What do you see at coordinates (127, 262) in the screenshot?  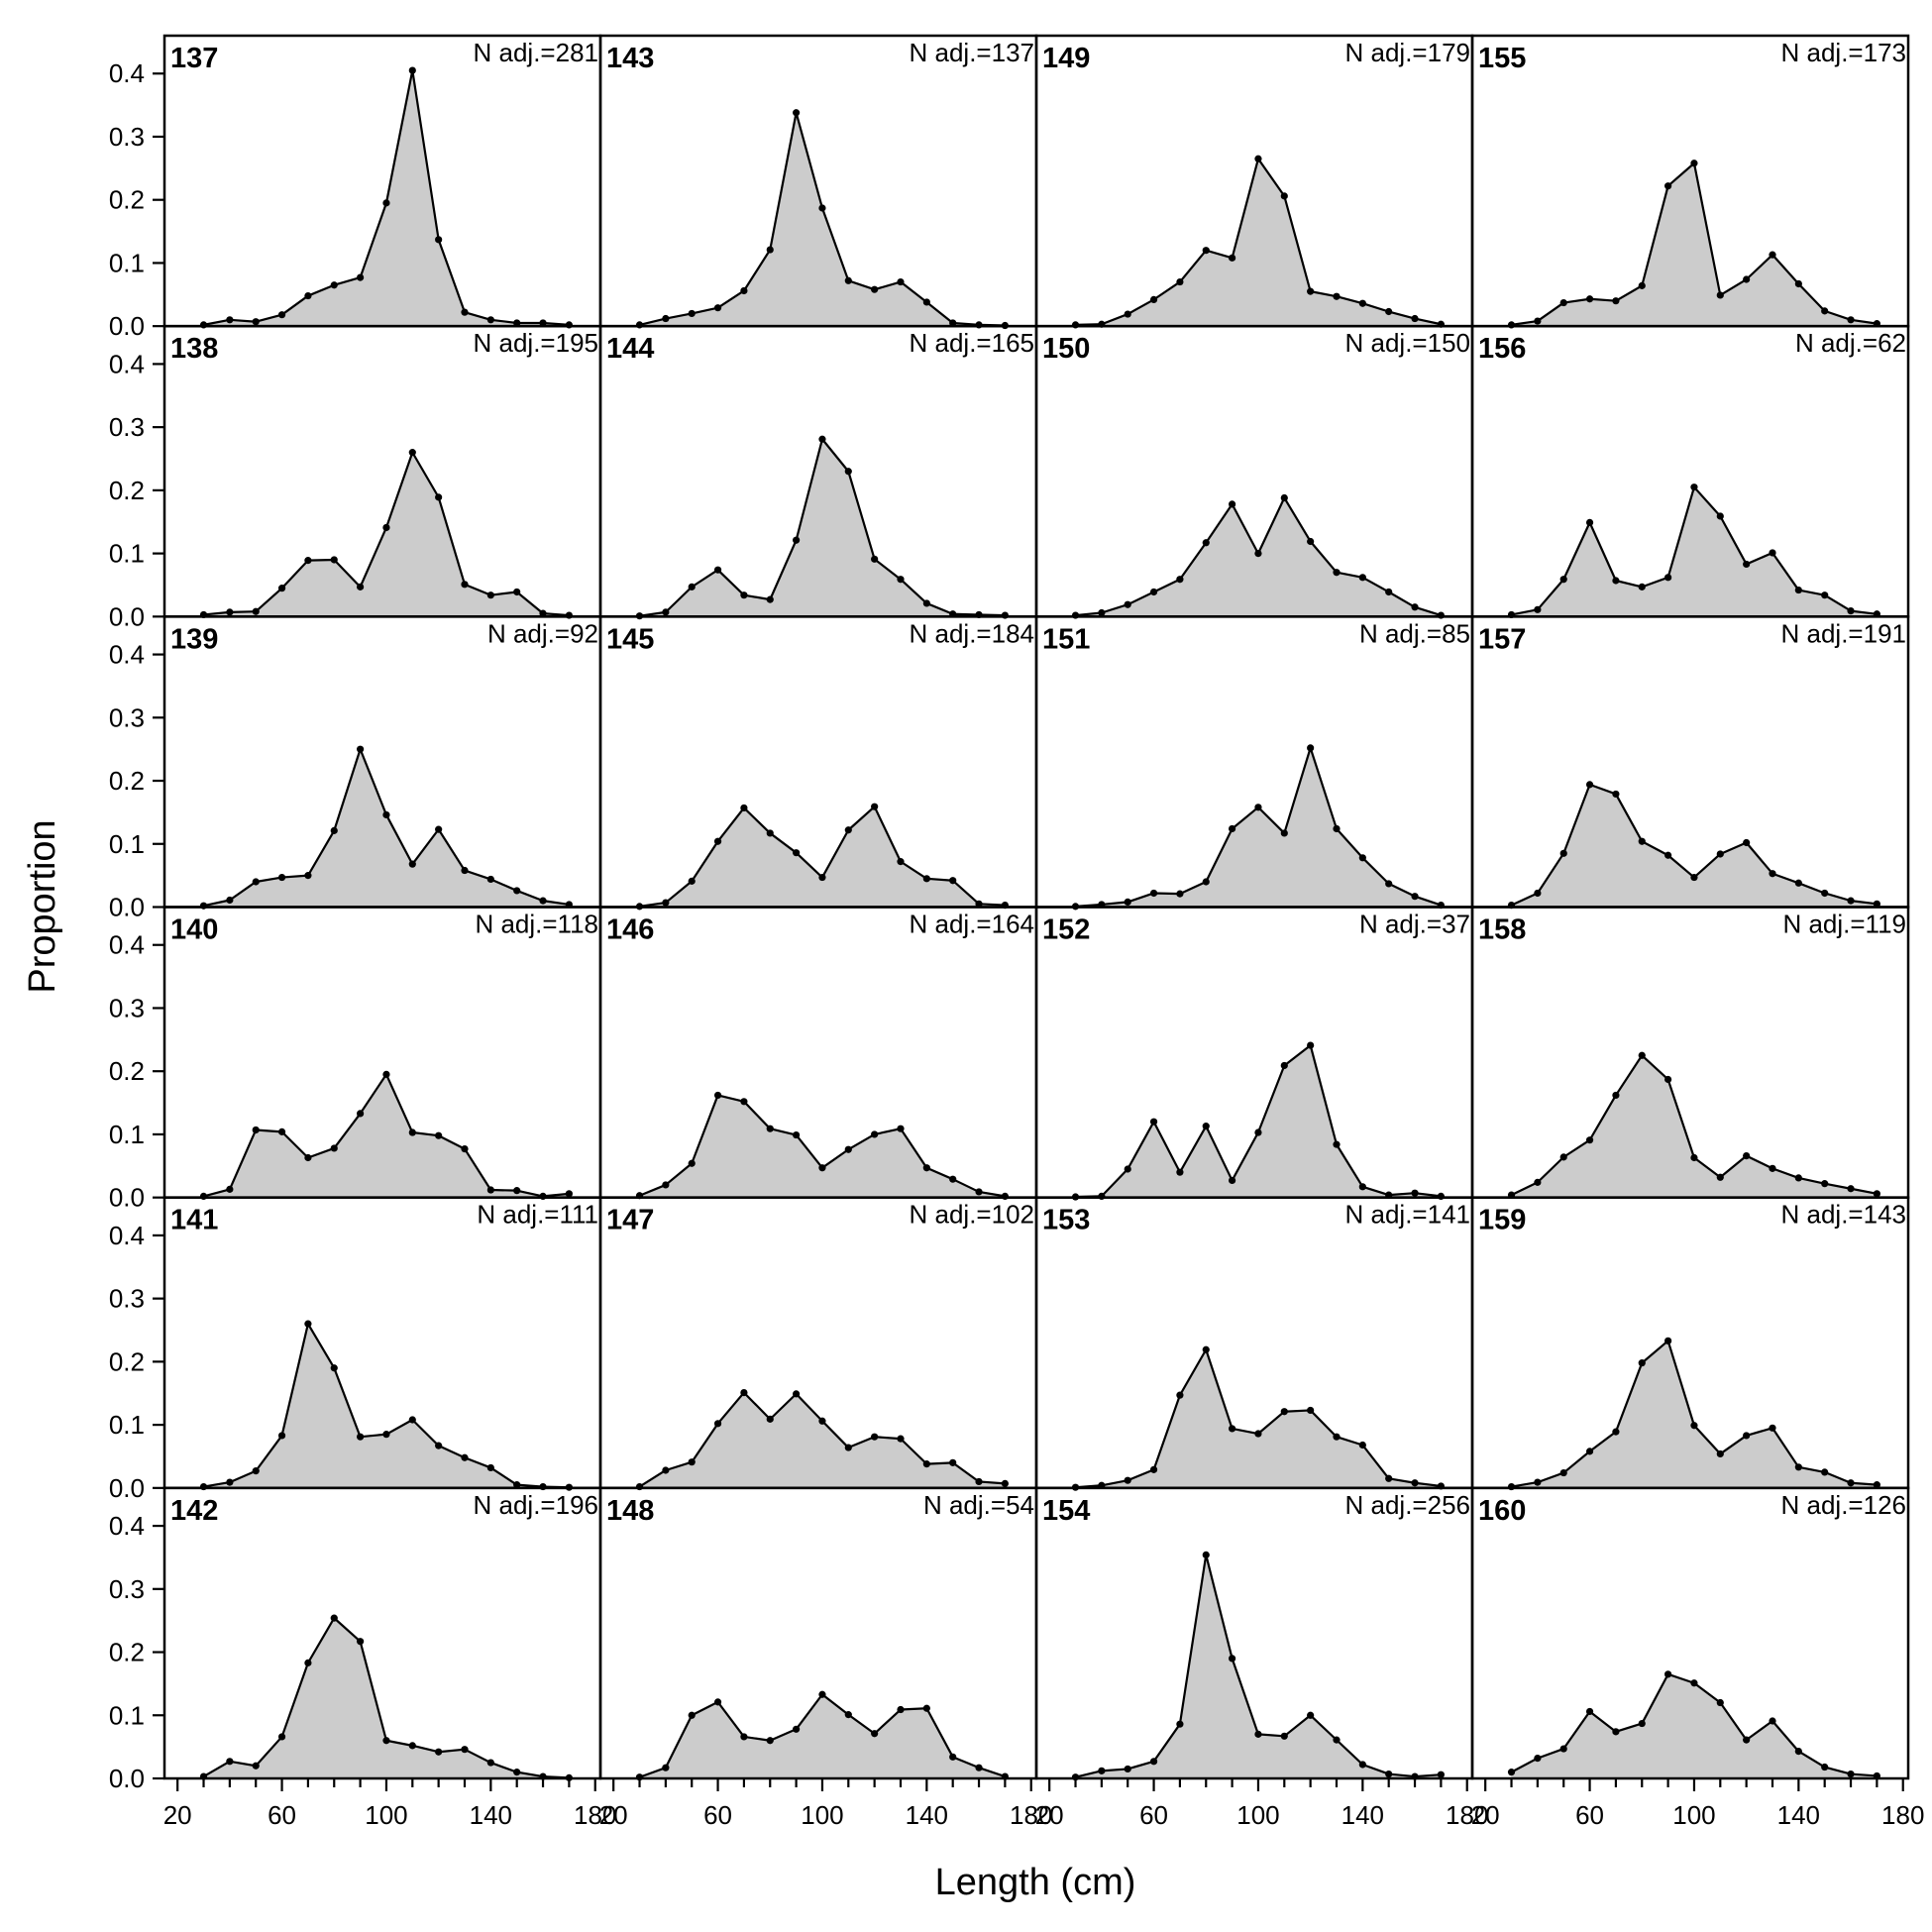 I see `y-tick-label-137-1: 0.1` at bounding box center [127, 262].